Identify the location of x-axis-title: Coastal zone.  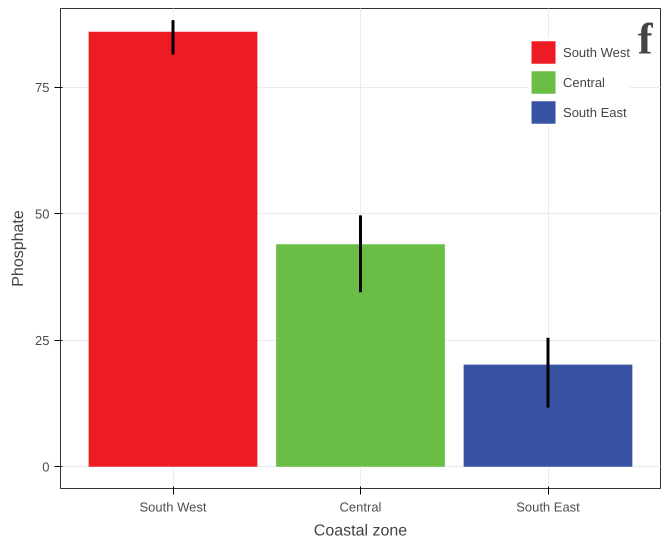
(361, 531).